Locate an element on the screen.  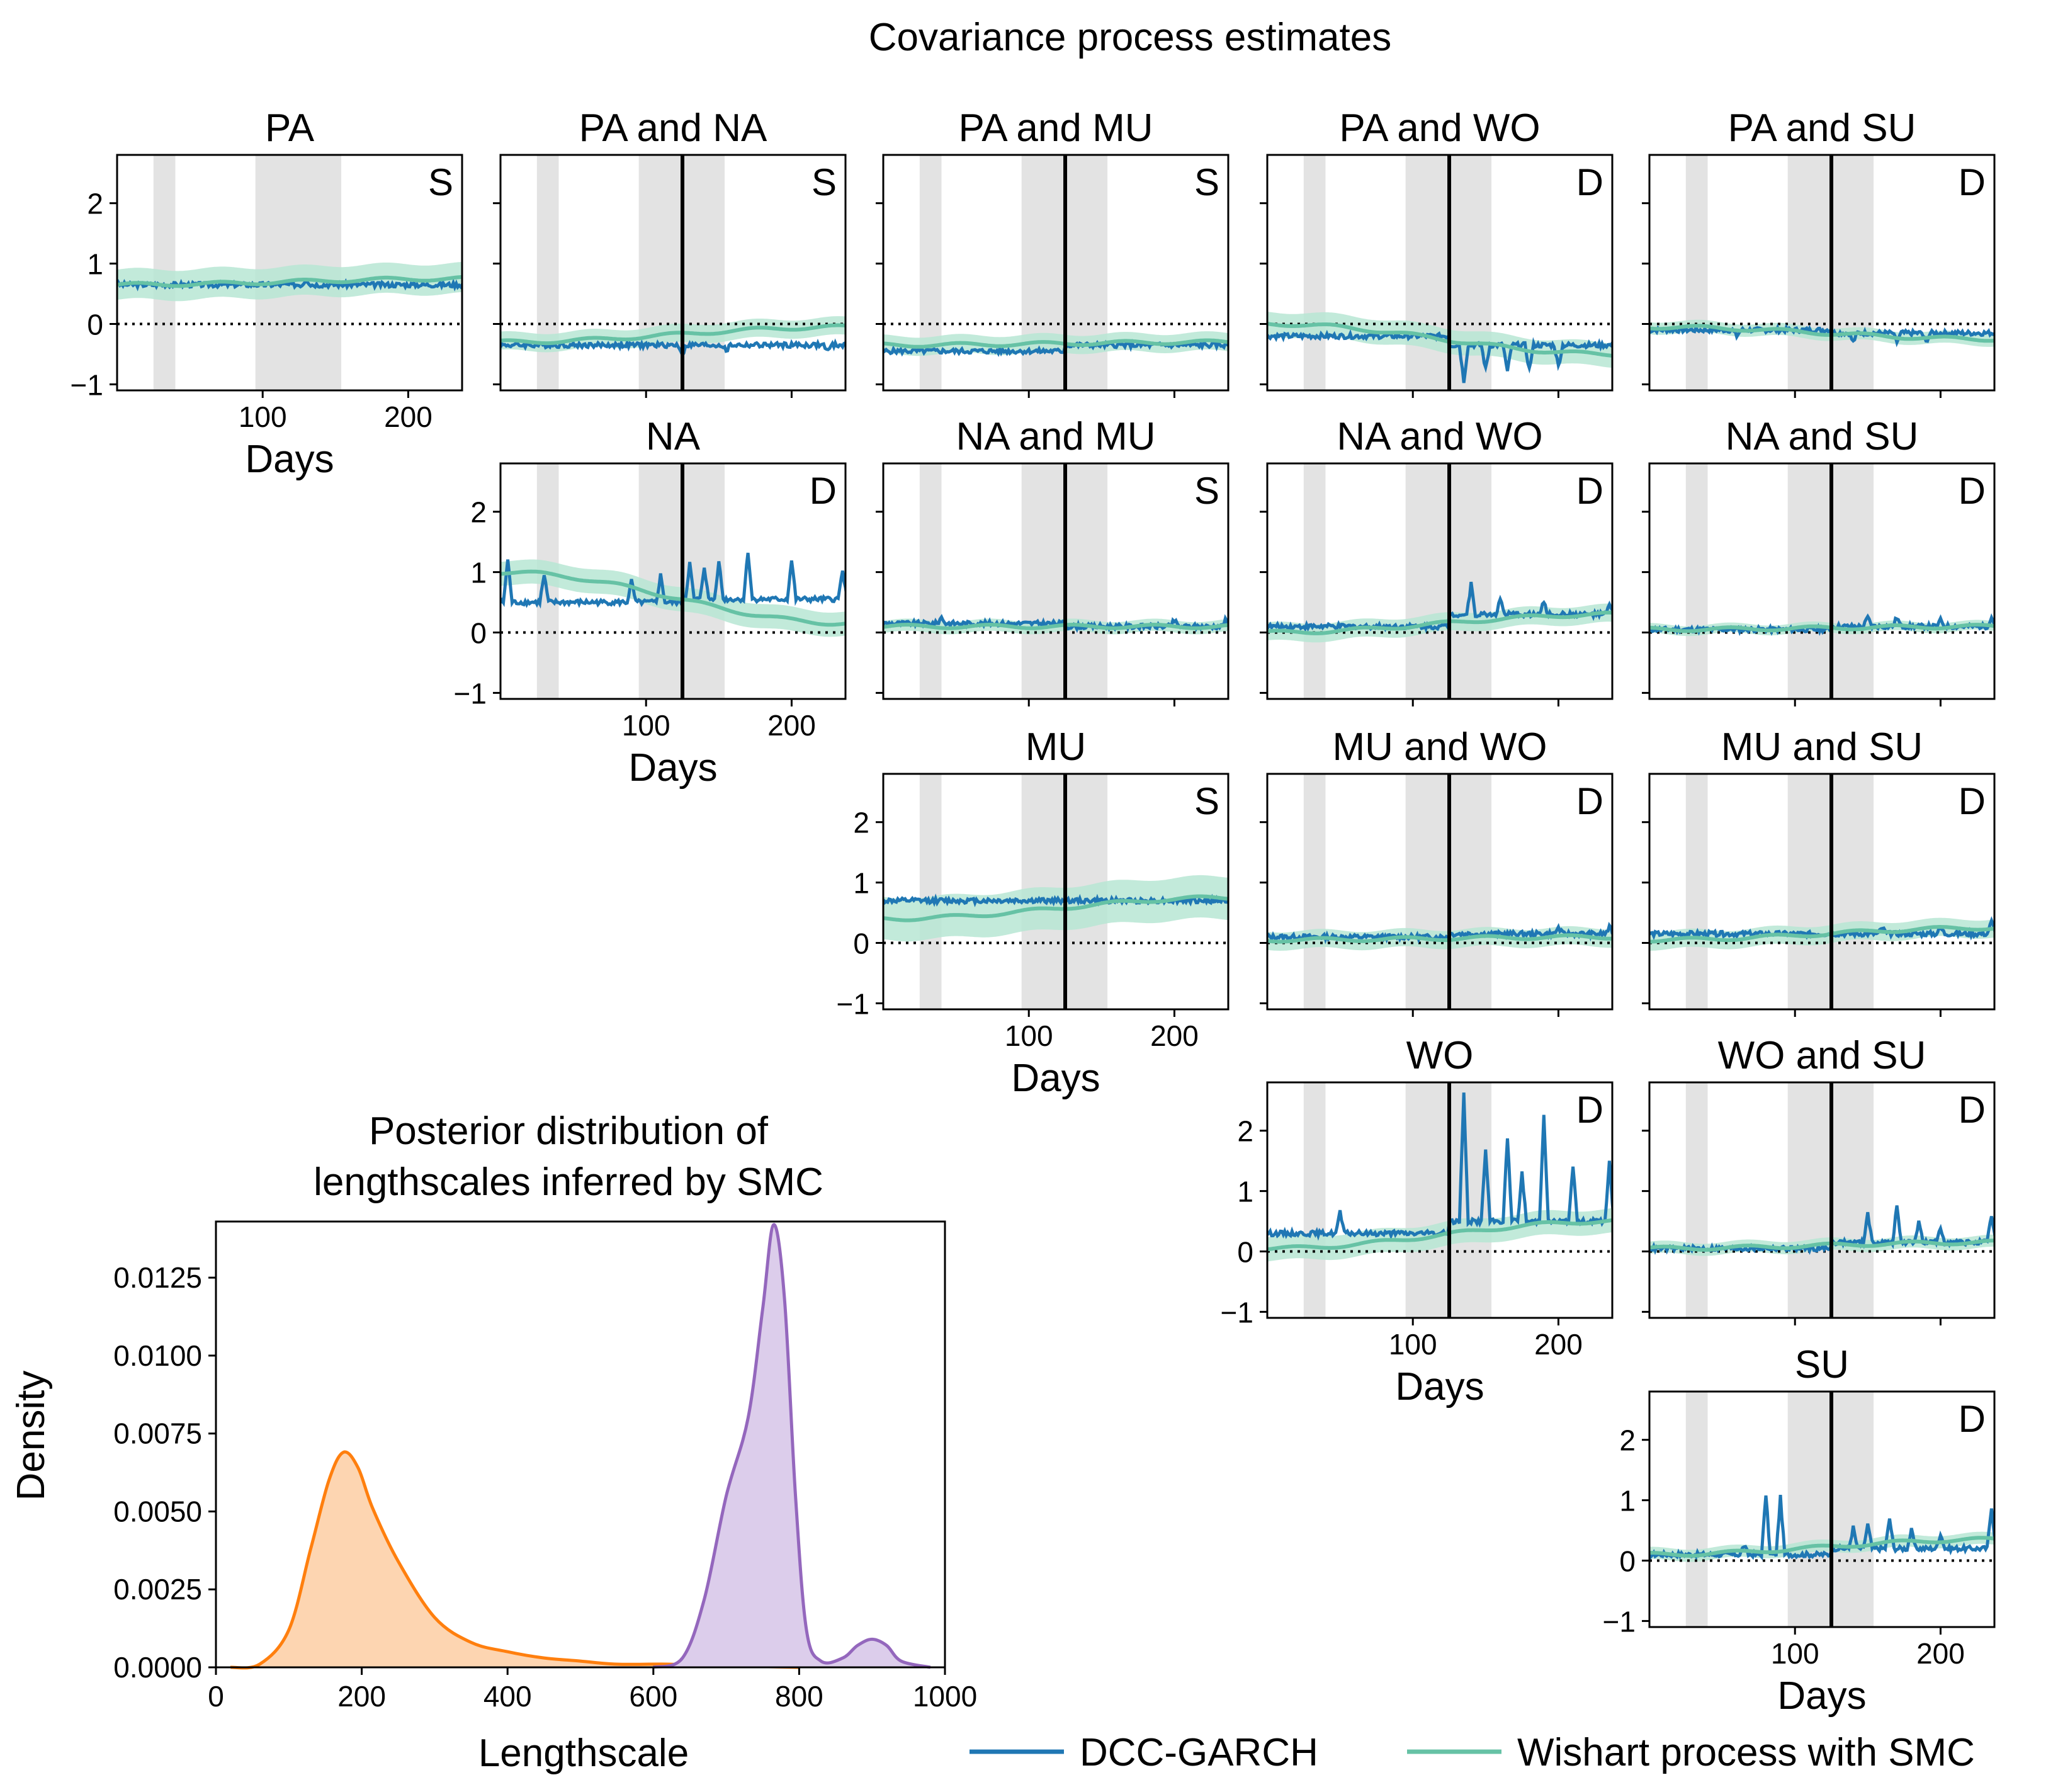
density-y-tick-label: 0.0125 is located at coordinates (157, 1277).